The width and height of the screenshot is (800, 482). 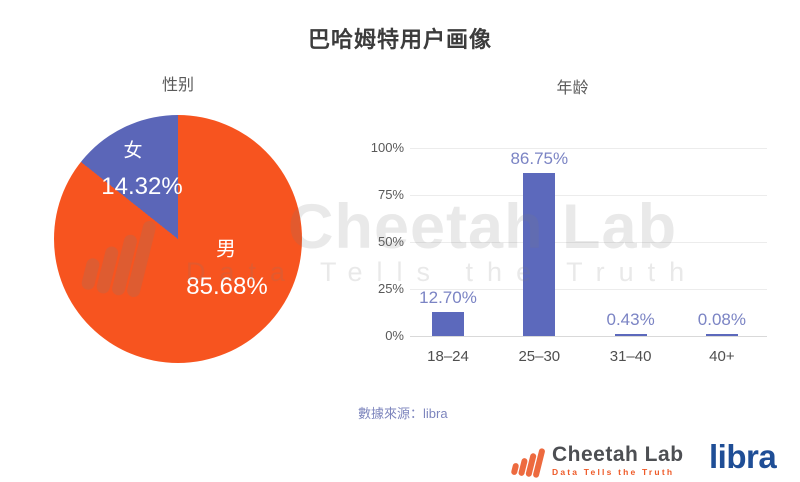 I want to click on gridline-100%, so click(x=588, y=148).